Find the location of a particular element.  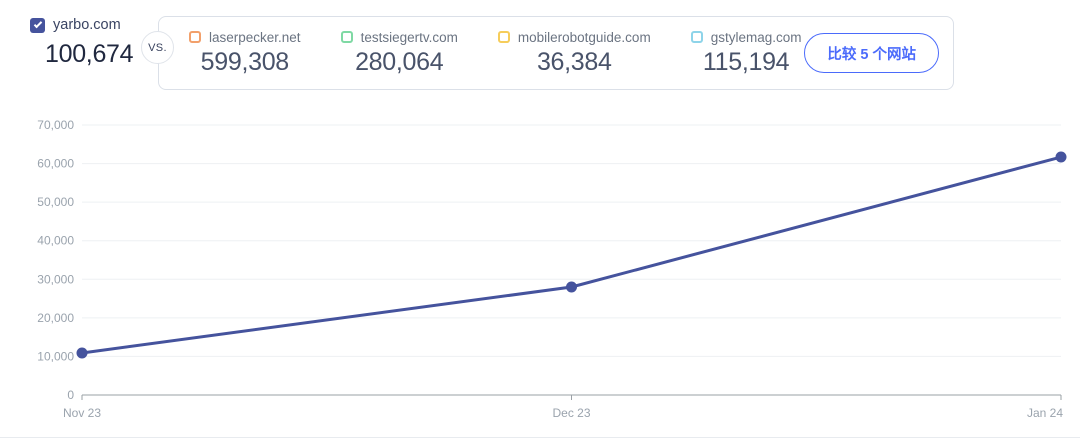

x-axis-tick-label: Dec 23 is located at coordinates (571, 413).